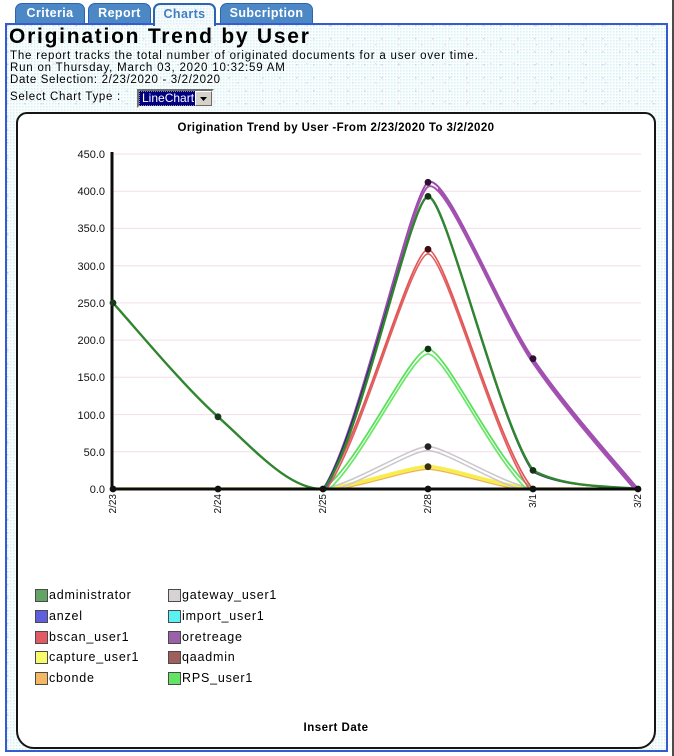  I want to click on svg-text: 350.0, so click(91, 229).